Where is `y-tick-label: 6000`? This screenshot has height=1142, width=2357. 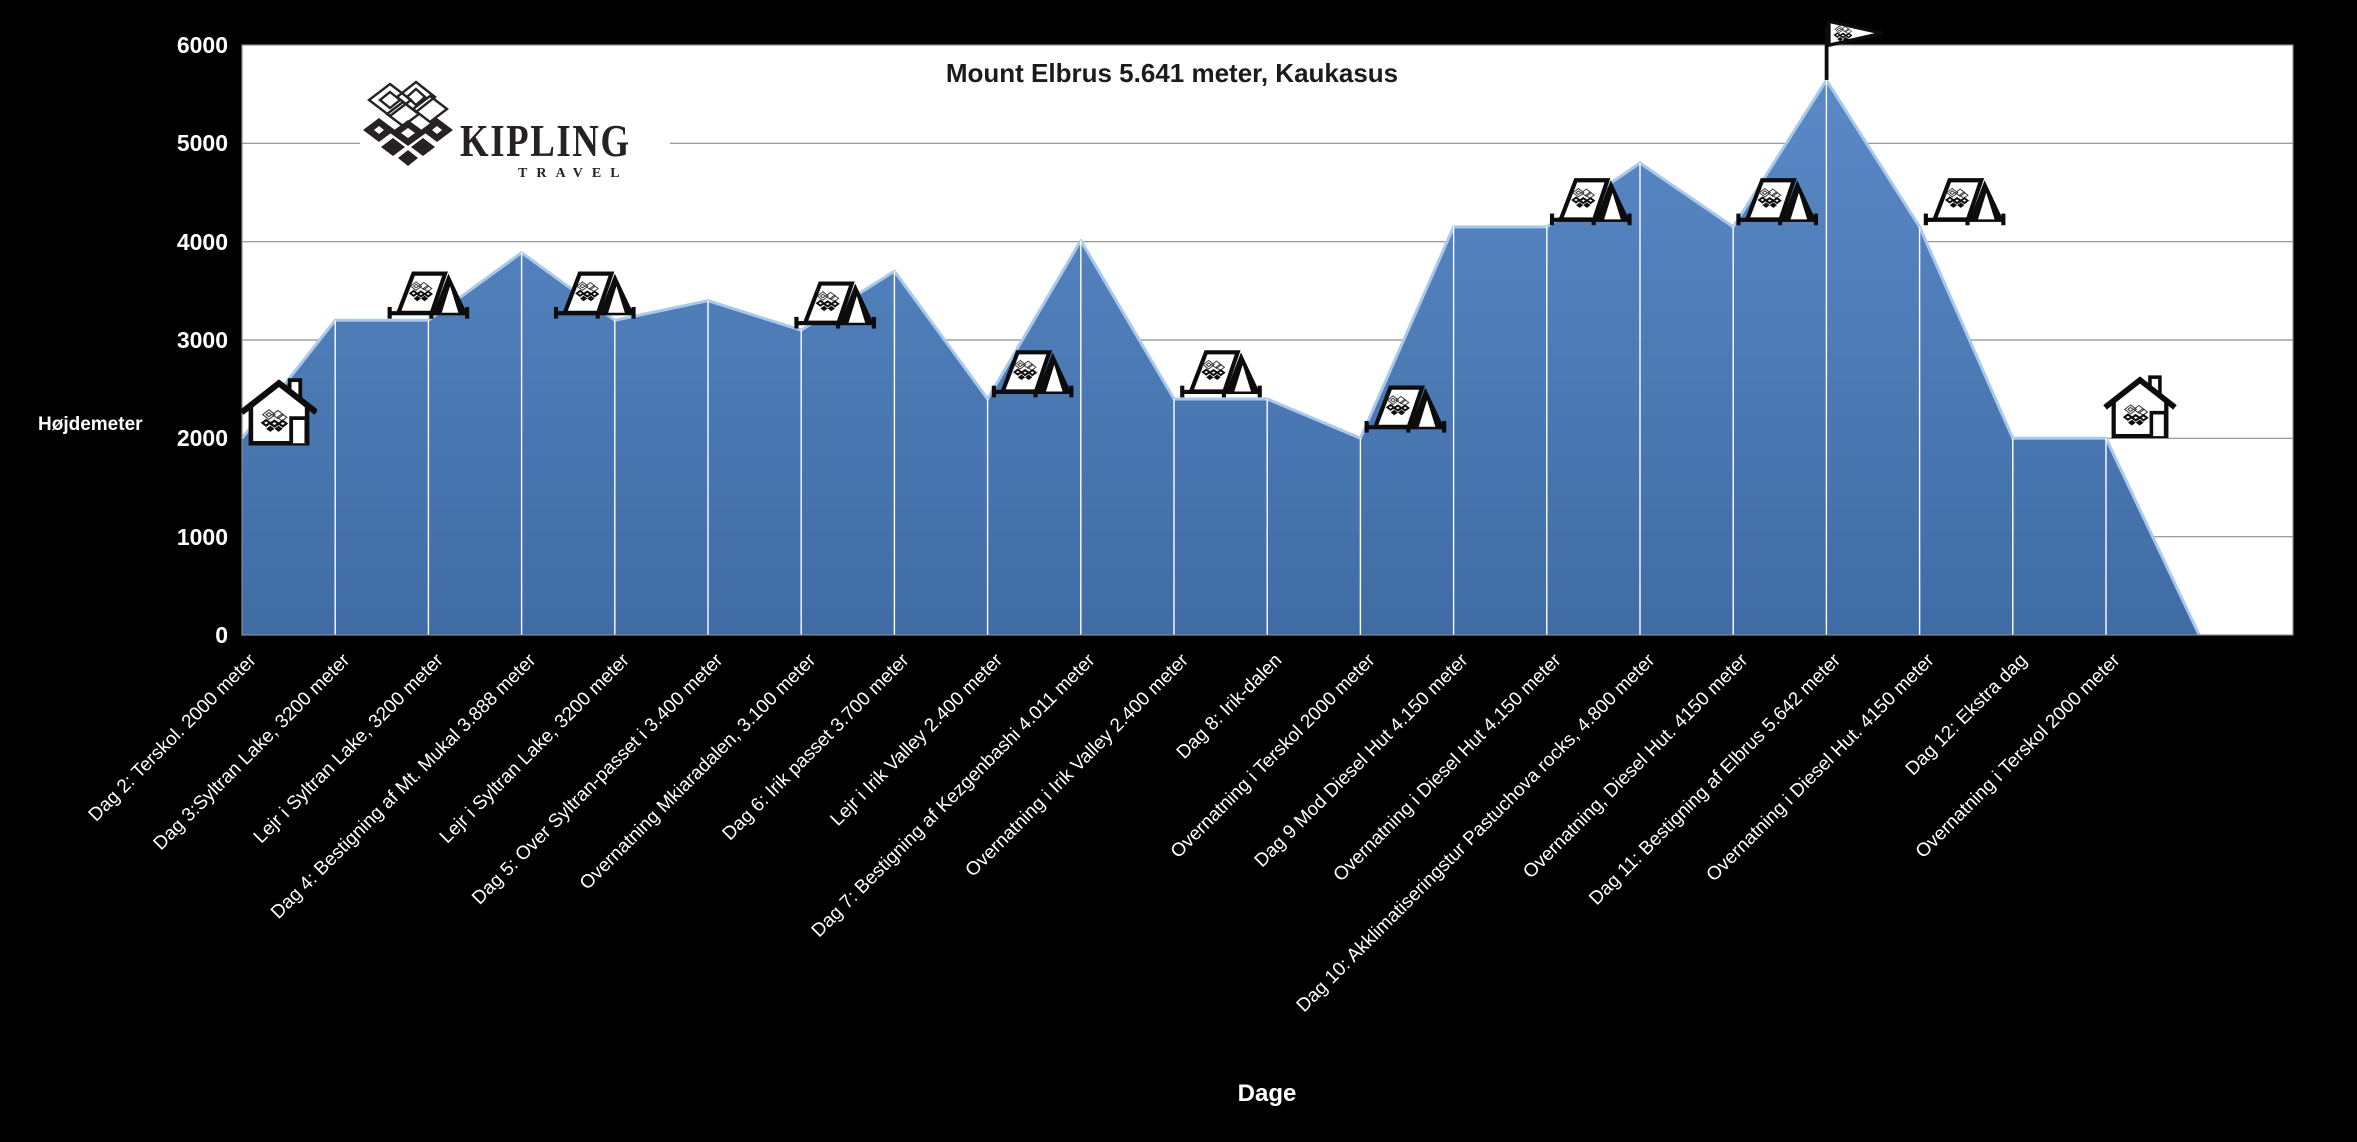
y-tick-label: 6000 is located at coordinates (202, 45).